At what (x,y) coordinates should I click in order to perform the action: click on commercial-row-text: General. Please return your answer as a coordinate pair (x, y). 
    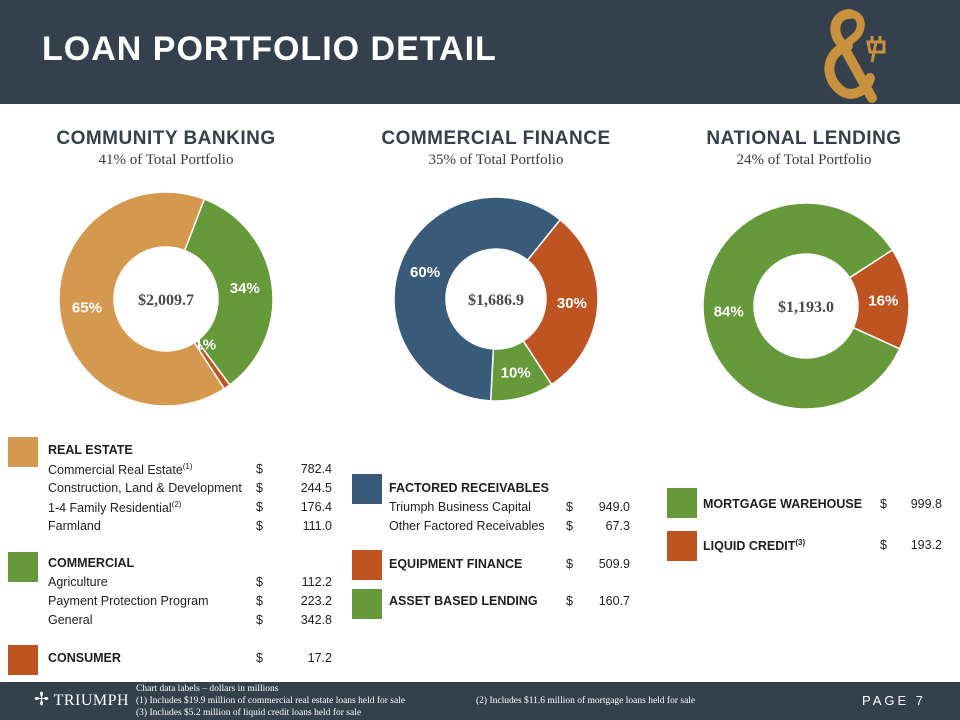
    Looking at the image, I should click on (70, 620).